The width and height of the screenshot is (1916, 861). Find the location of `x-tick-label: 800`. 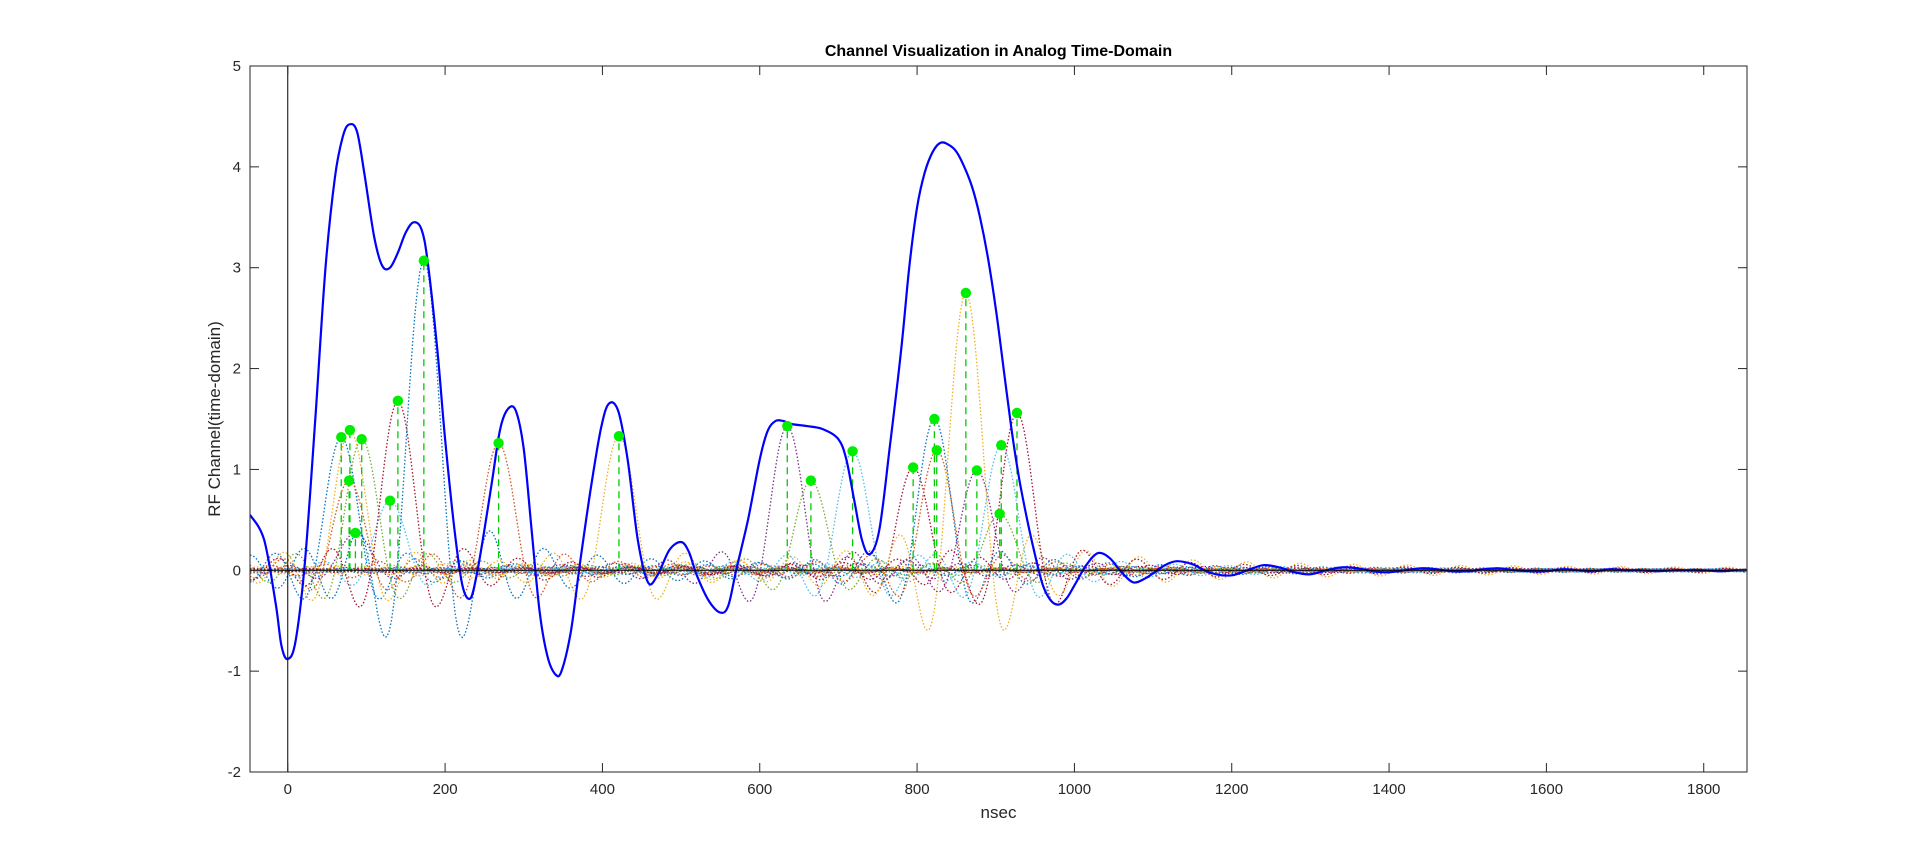

x-tick-label: 800 is located at coordinates (917, 789).